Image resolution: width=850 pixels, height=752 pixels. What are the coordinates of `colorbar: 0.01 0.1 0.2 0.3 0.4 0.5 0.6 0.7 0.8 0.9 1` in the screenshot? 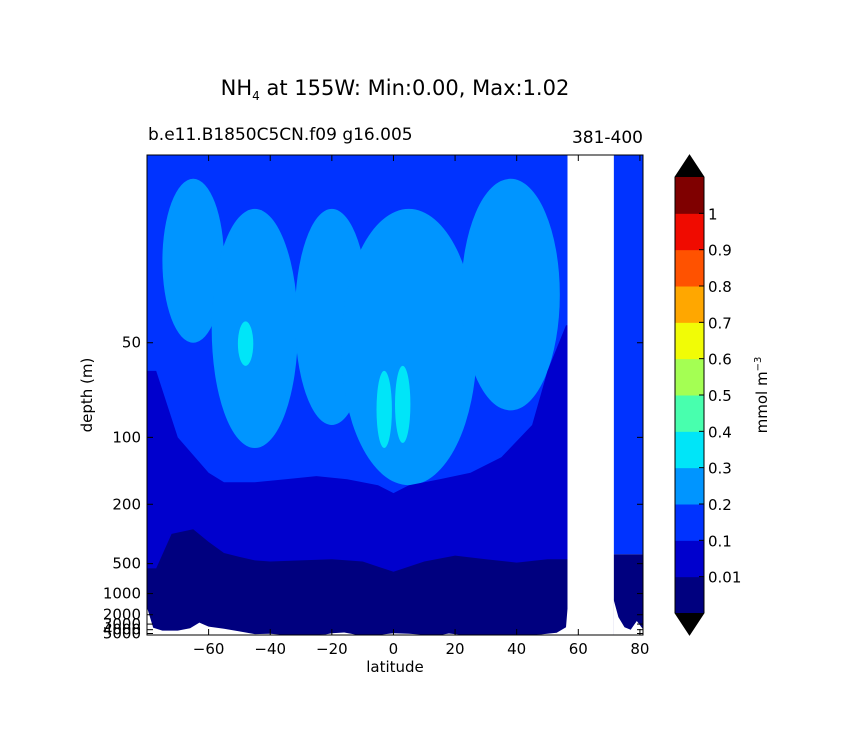 It's located at (707, 395).